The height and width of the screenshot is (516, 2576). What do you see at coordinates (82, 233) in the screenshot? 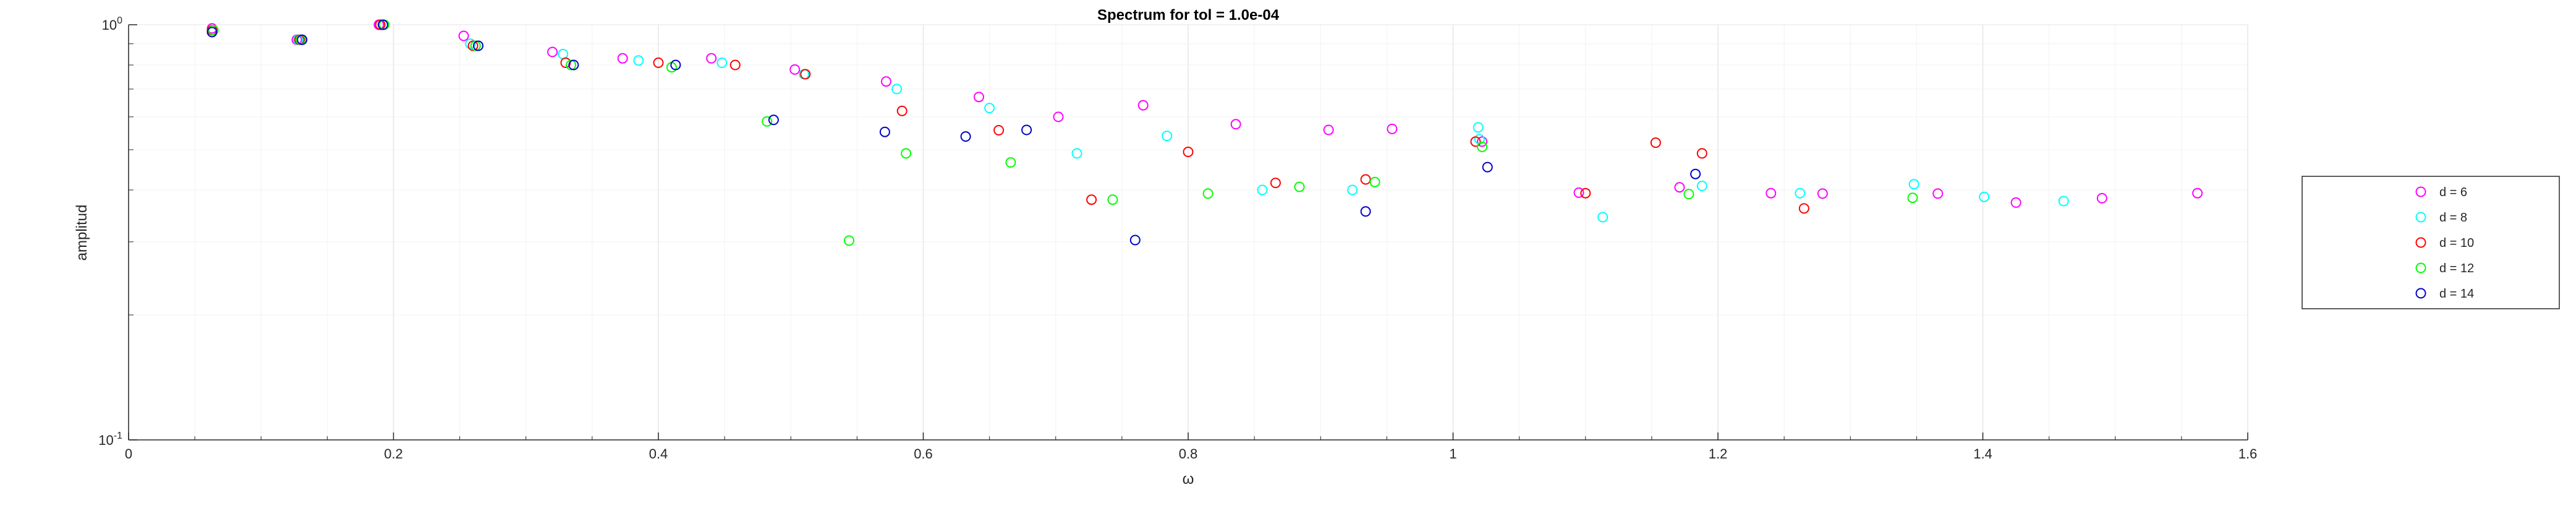
I see `y-axis-title: amplitud` at bounding box center [82, 233].